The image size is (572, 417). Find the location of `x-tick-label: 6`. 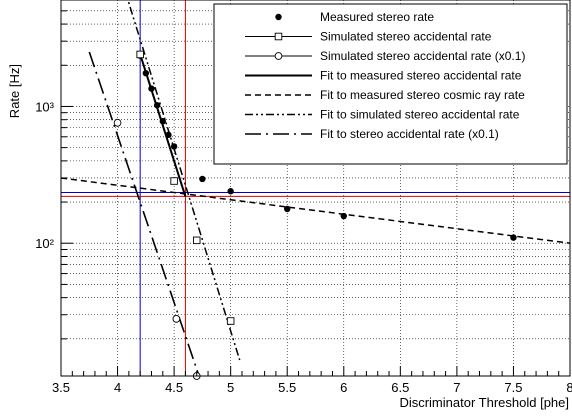

x-tick-label: 6 is located at coordinates (343, 387).